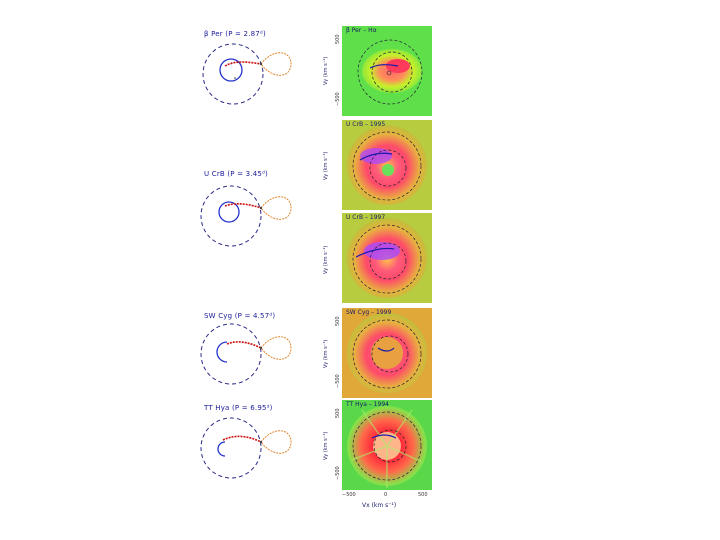 This screenshot has width=720, height=540. What do you see at coordinates (423, 495) in the screenshot?
I see `x-tick-label: 500` at bounding box center [423, 495].